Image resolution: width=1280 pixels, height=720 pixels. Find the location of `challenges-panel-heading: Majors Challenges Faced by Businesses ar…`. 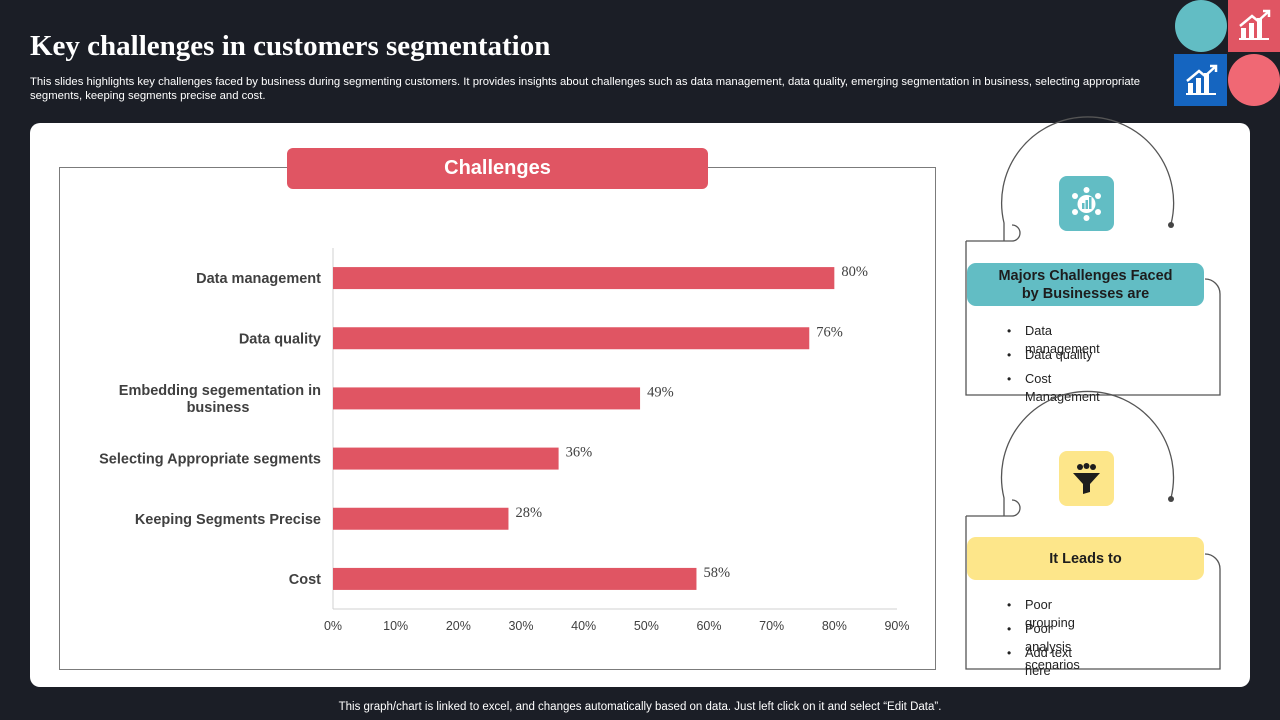

challenges-panel-heading: Majors Challenges Faced by Businesses ar… is located at coordinates (1085, 284).